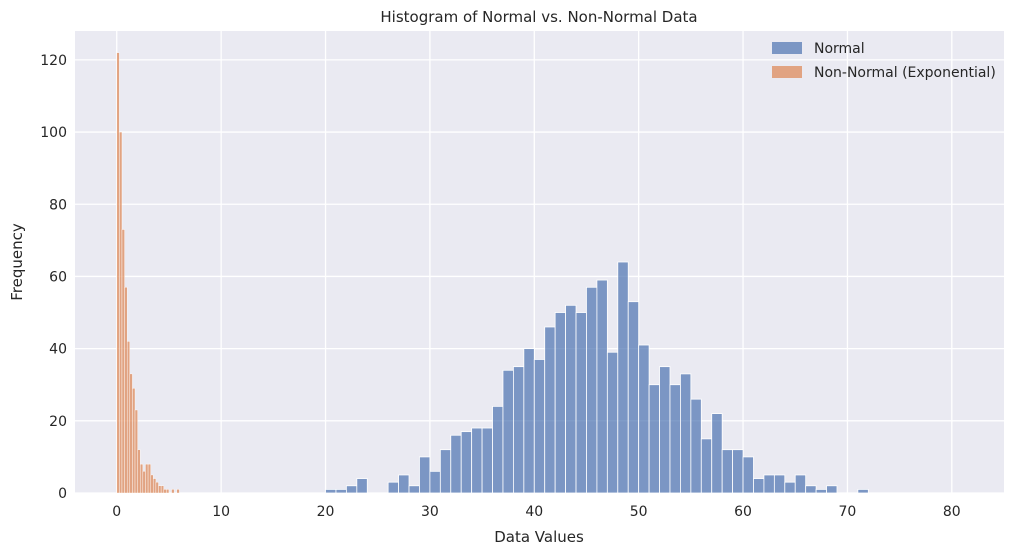  What do you see at coordinates (839, 49) in the screenshot?
I see `legend-label-normal: Normal` at bounding box center [839, 49].